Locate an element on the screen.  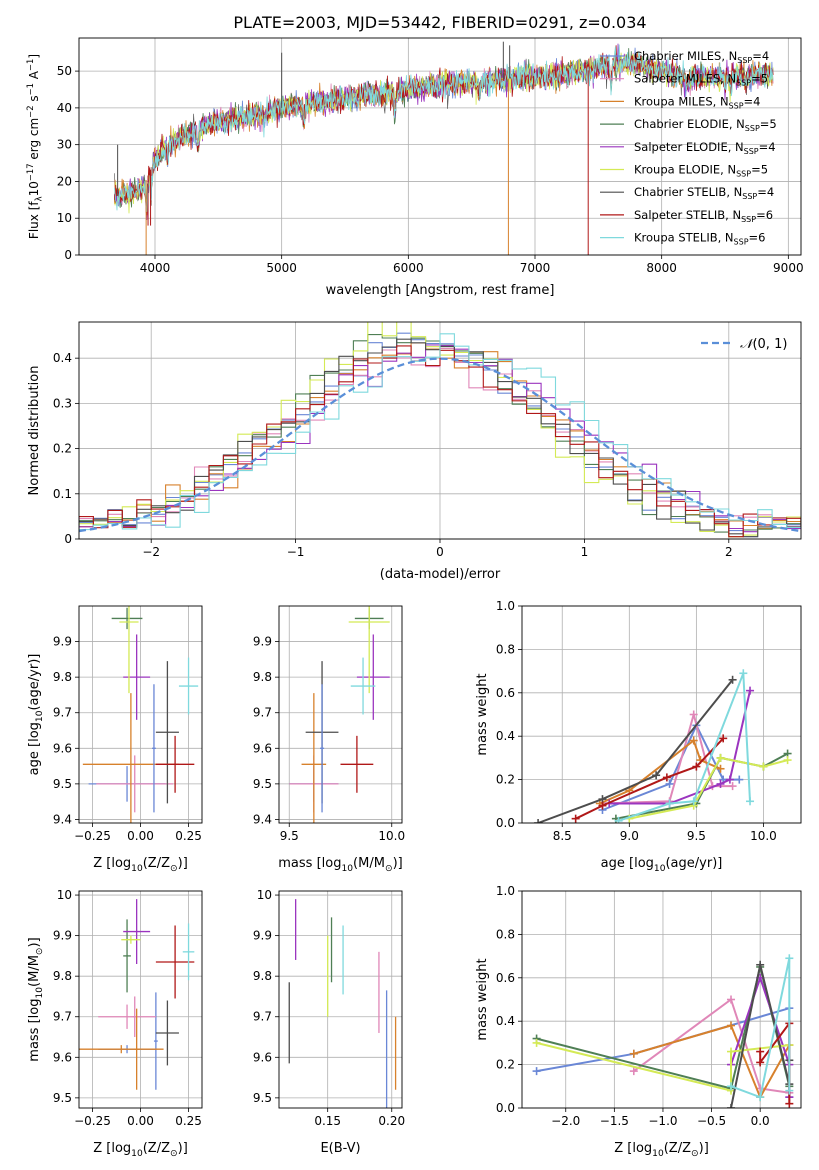
age-vs-mass-ytick-label: 9.7 is located at coordinates (262, 713).